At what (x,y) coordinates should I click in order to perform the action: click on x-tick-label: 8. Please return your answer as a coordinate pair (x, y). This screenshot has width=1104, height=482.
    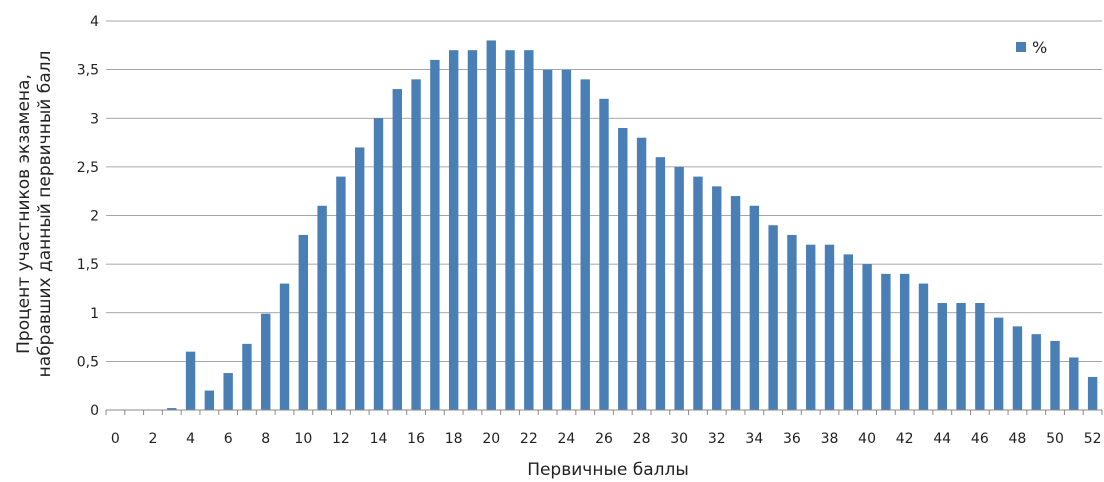
    Looking at the image, I should click on (265, 439).